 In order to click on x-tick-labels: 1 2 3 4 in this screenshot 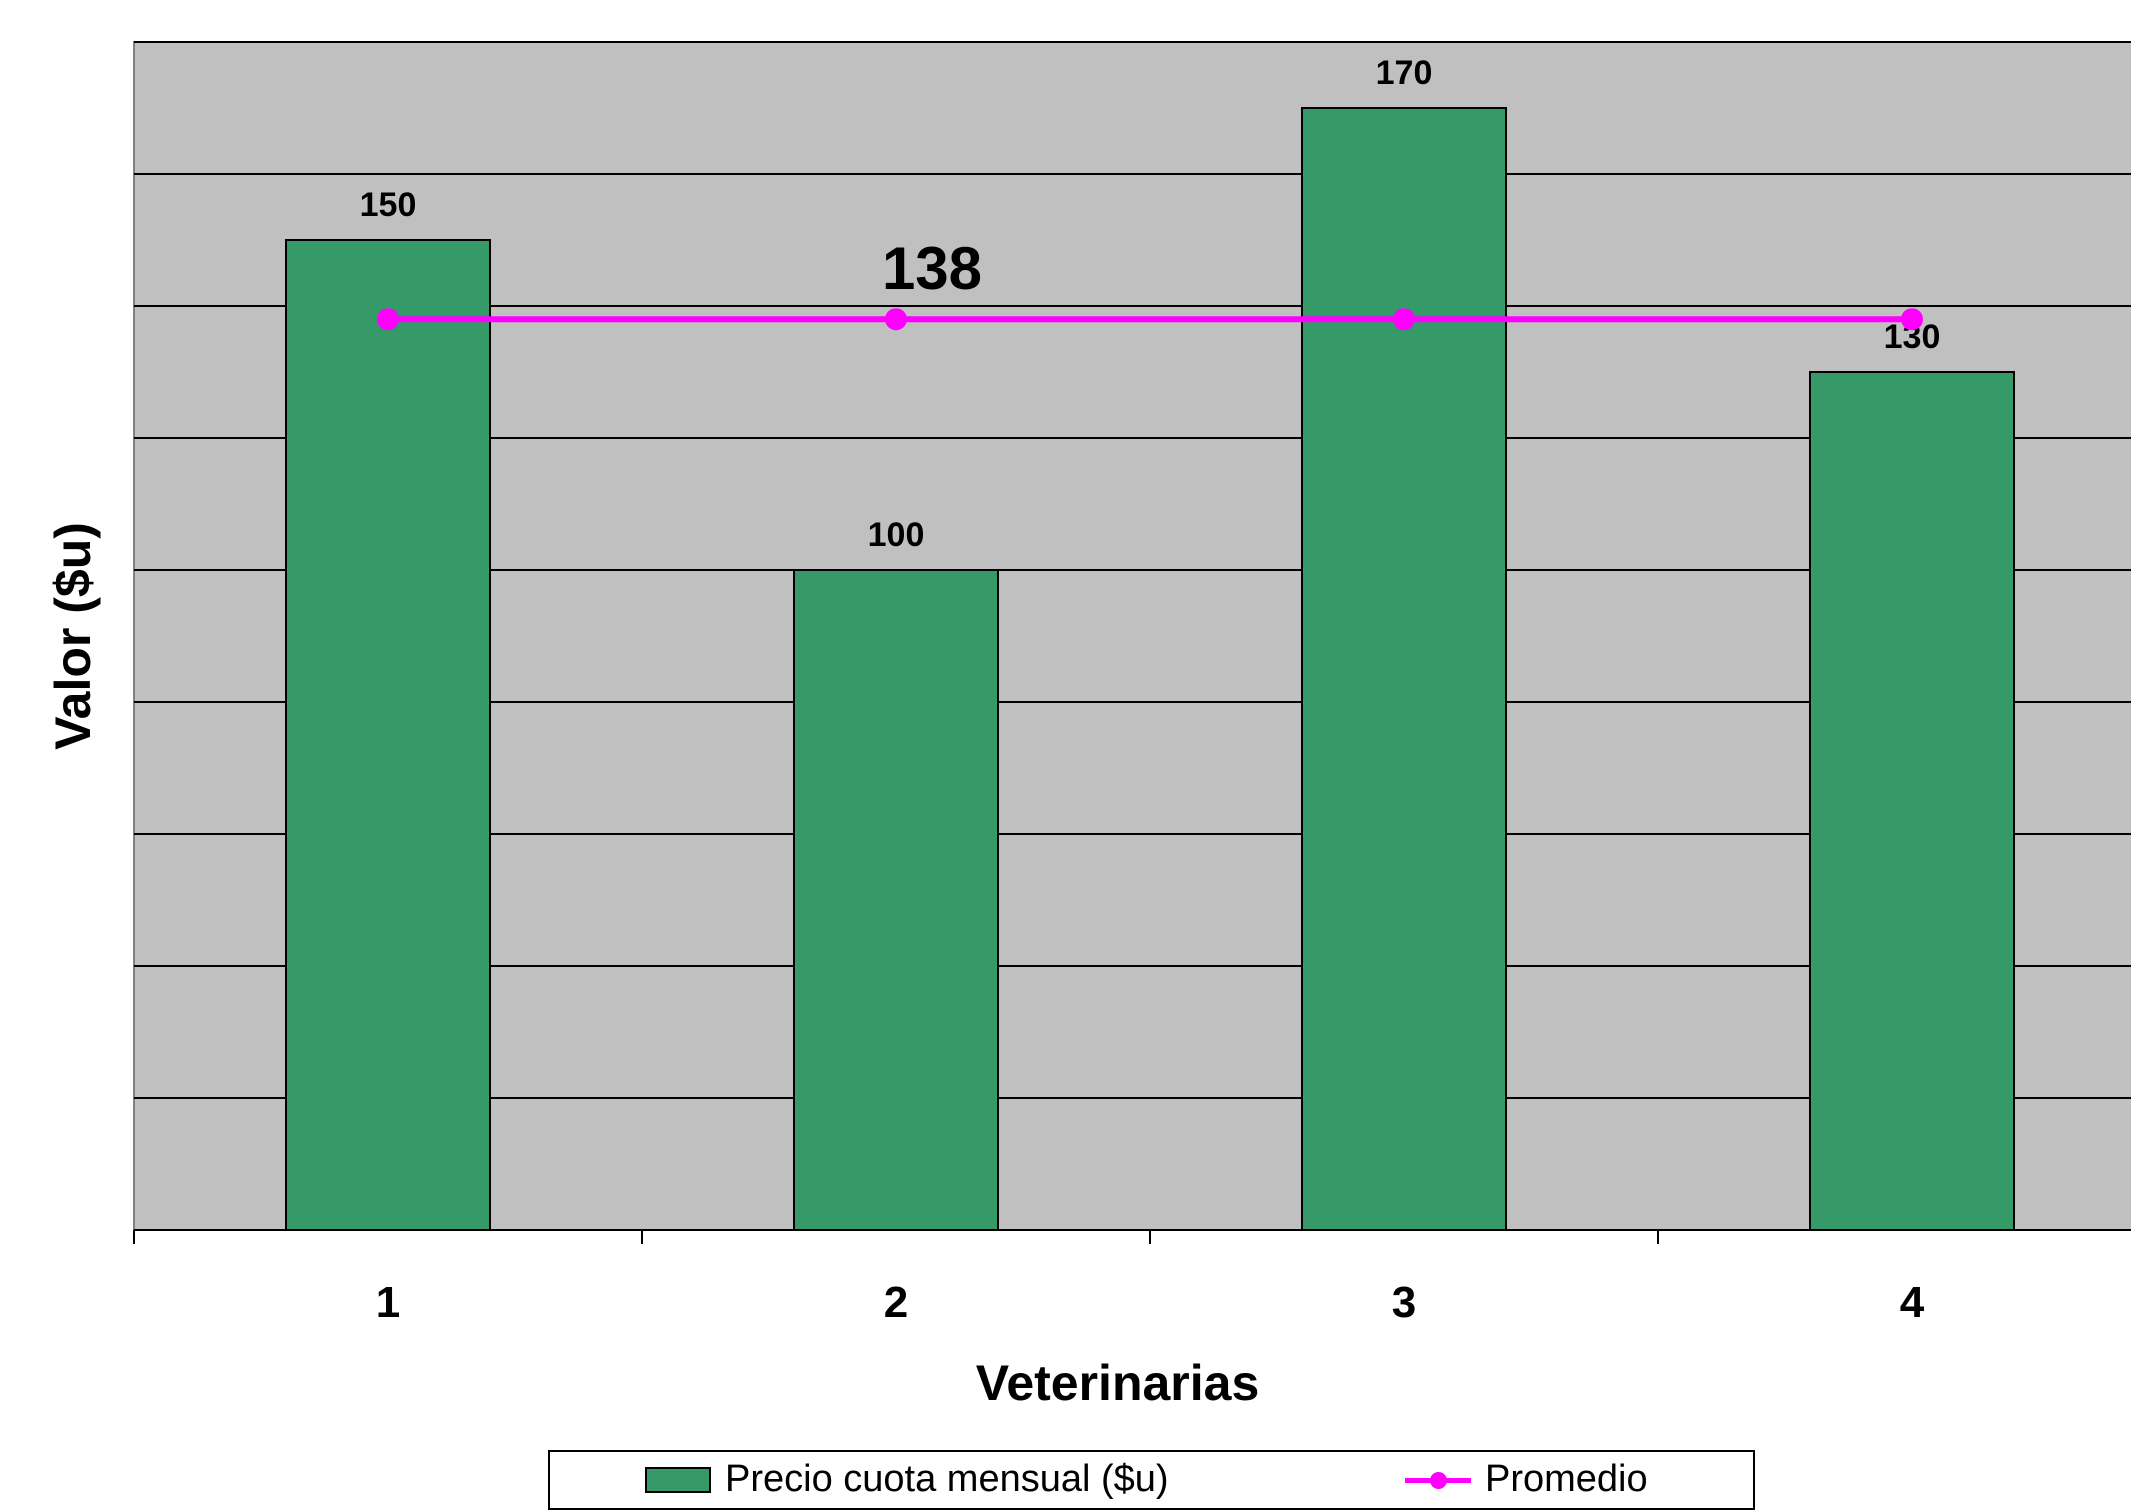, I will do `click(1150, 1302)`.